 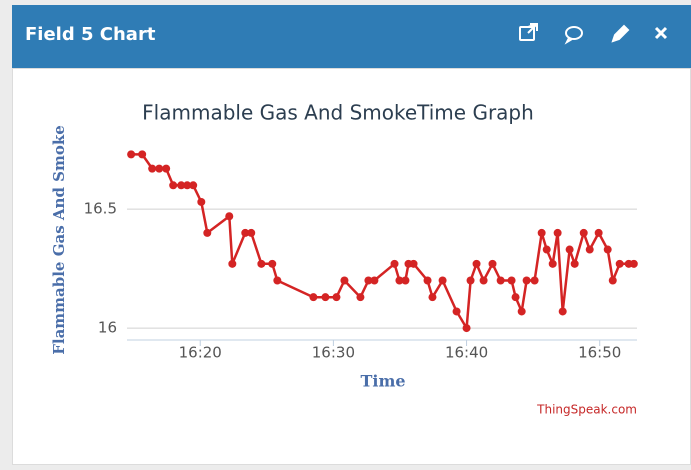 I want to click on x-axis-label: Time, so click(x=382, y=381).